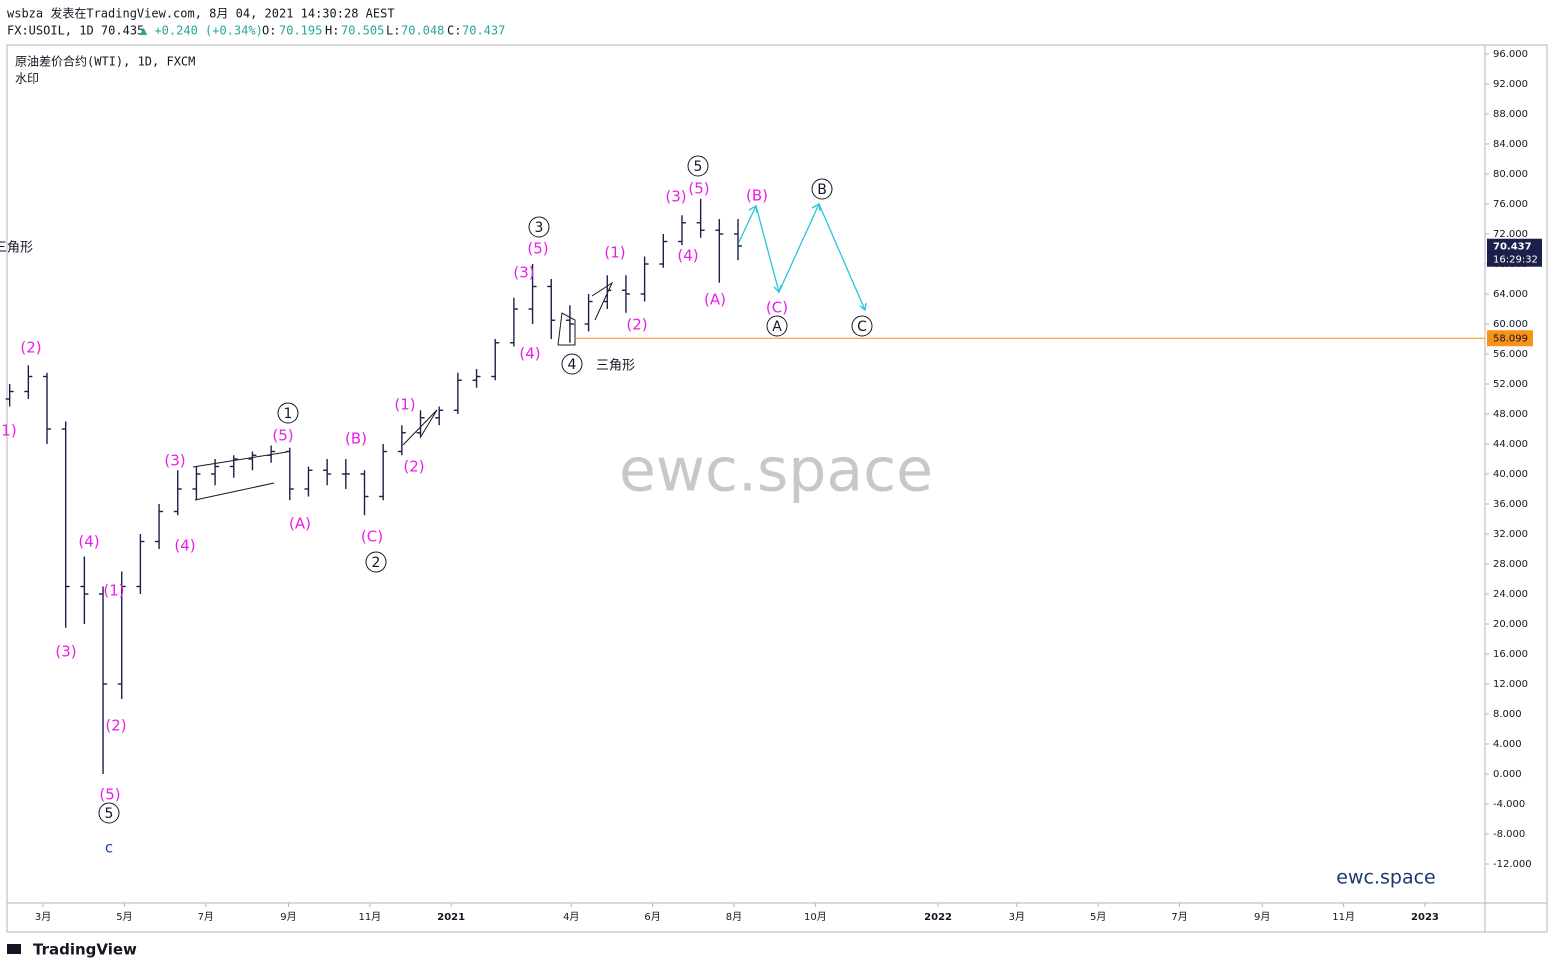 This screenshot has width=1553, height=969. I want to click on watermark: ewc.space, so click(776, 471).